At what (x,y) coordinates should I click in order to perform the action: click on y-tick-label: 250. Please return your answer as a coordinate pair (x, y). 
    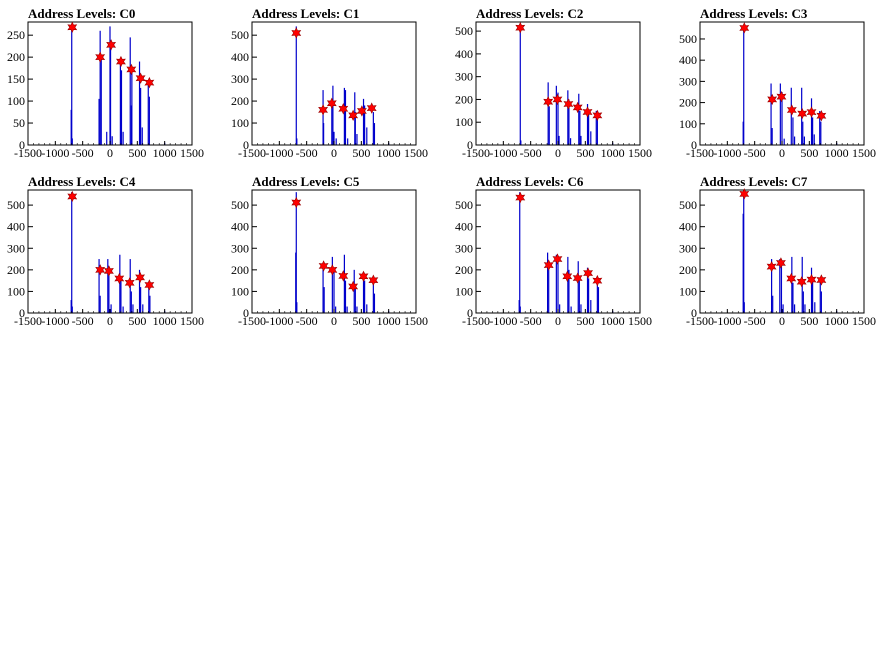
    Looking at the image, I should click on (16, 35).